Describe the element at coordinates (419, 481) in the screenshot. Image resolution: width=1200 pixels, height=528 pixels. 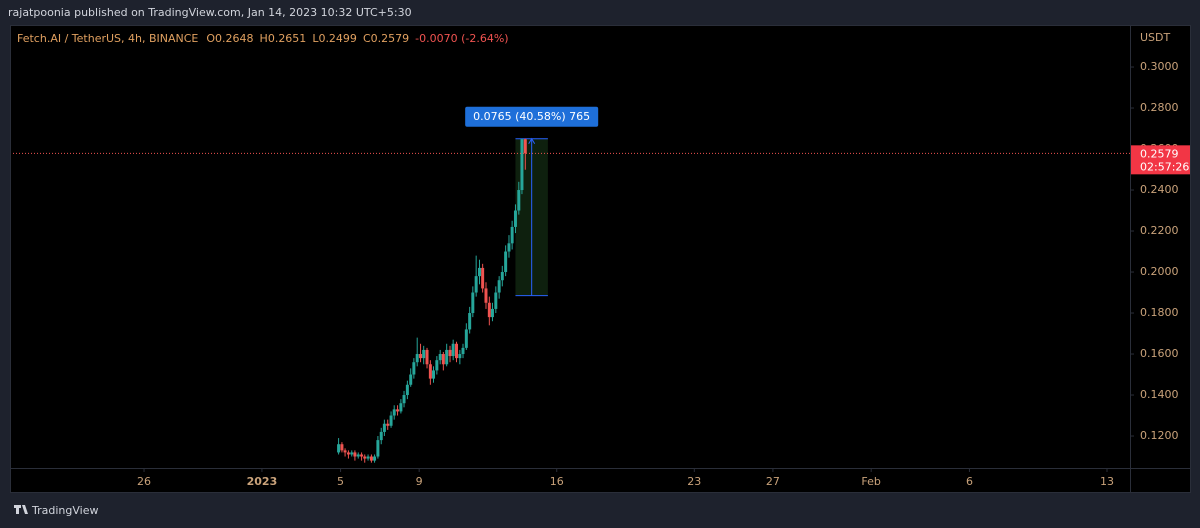
I see `x-tick-label: 9` at that location.